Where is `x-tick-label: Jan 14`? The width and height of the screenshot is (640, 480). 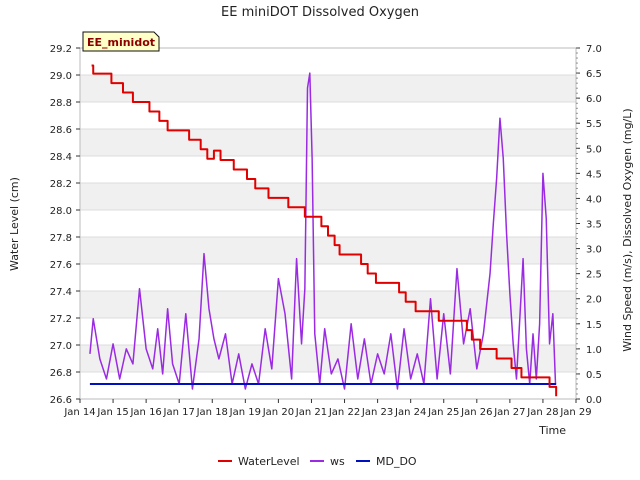
x-tick-label: Jan 14 is located at coordinates (79, 412).